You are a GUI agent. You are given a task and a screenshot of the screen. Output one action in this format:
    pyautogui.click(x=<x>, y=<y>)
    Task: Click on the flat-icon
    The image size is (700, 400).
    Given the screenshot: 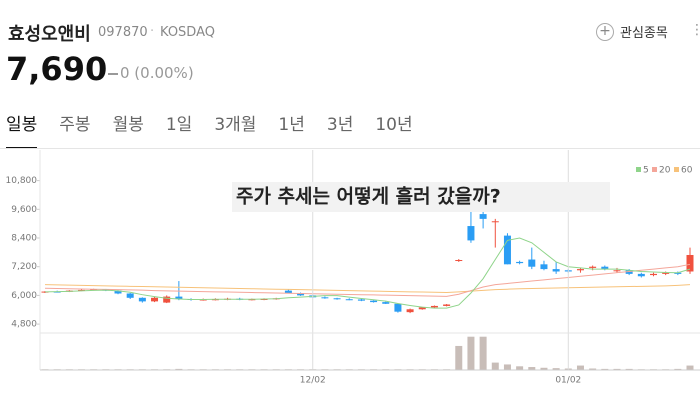 What is the action you would take?
    pyautogui.click(x=113, y=74)
    